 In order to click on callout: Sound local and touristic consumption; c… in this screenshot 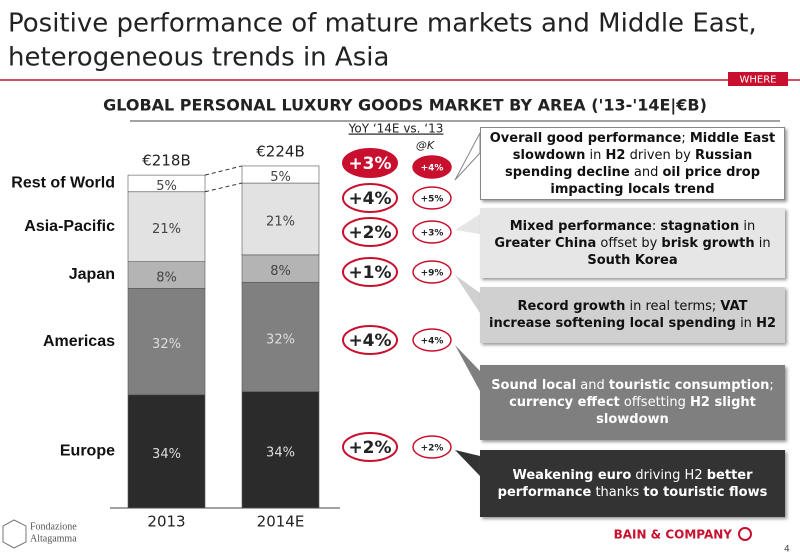, I will do `click(632, 402)`.